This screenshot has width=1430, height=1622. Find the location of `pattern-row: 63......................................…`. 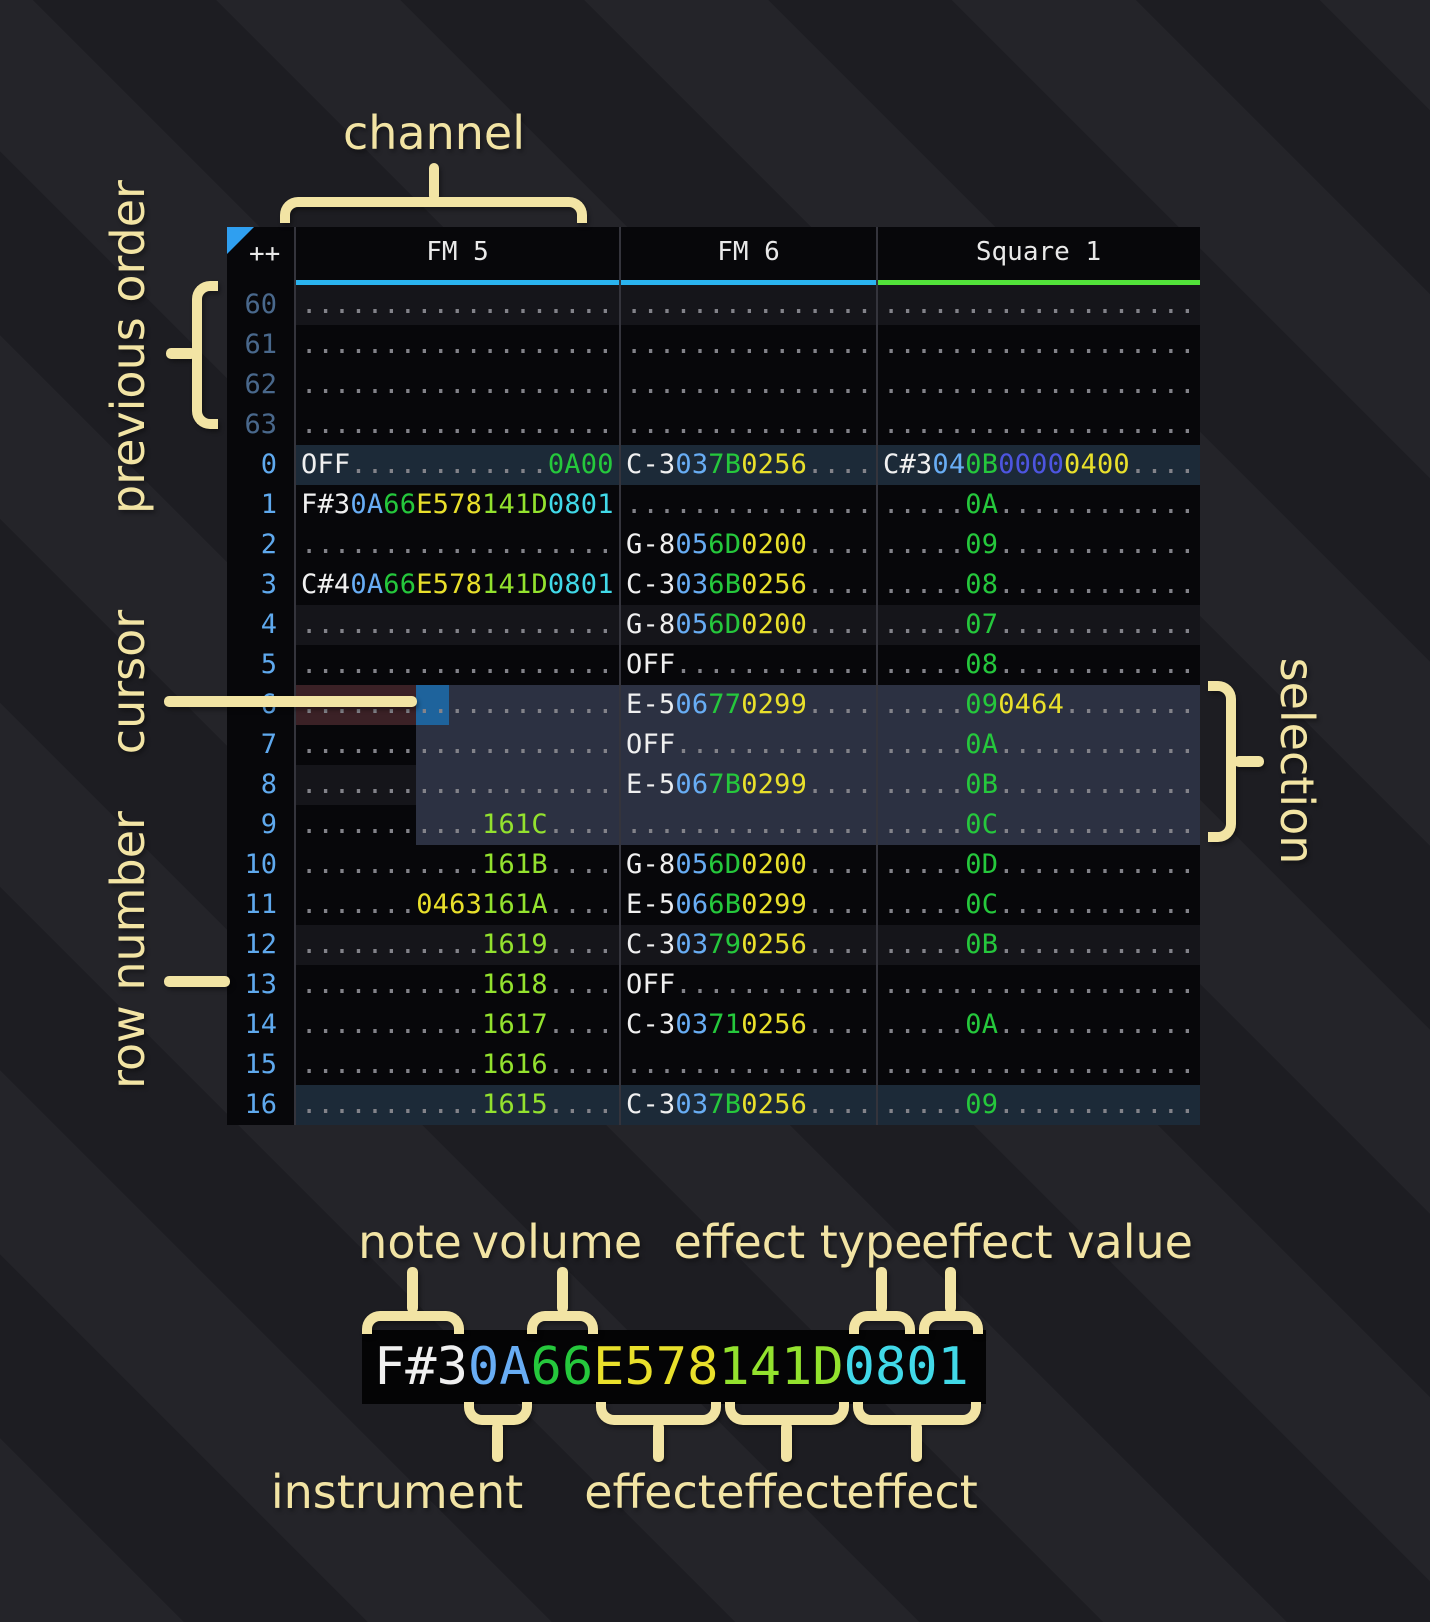

pattern-row: 63......................................… is located at coordinates (713, 425).